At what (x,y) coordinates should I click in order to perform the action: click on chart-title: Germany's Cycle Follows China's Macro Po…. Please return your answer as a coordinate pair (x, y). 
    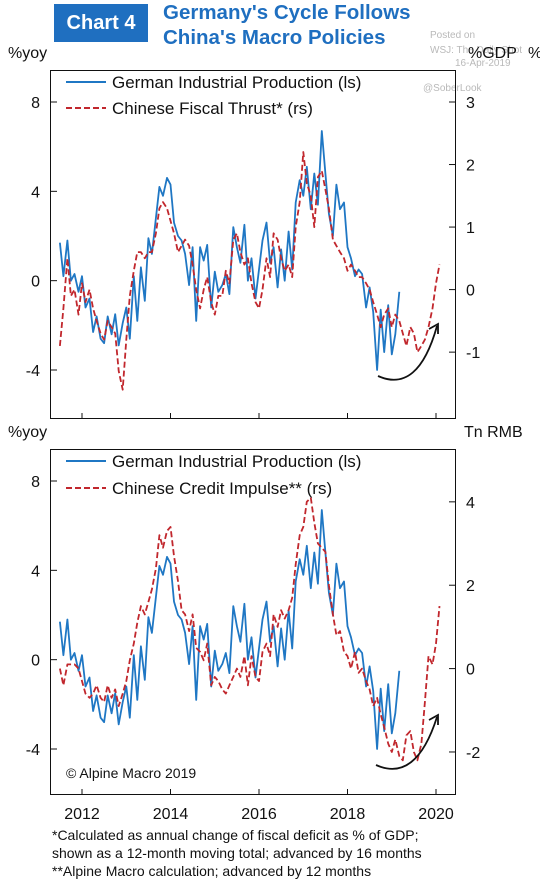
    Looking at the image, I should click on (287, 25).